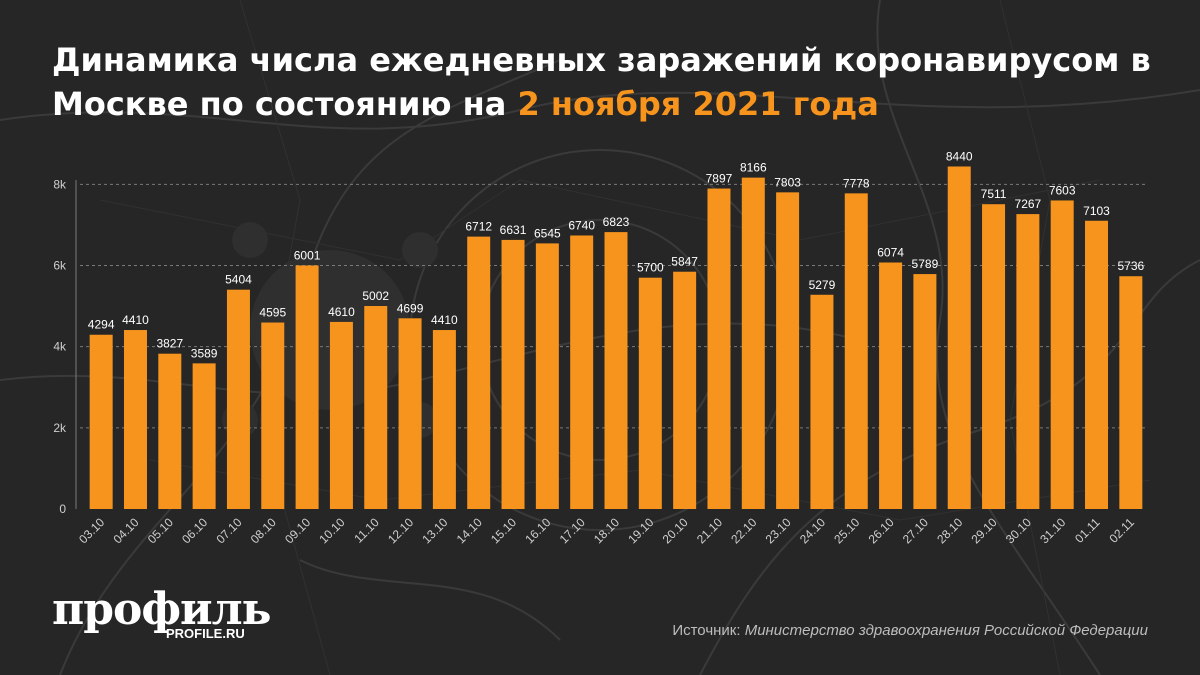 This screenshot has height=675, width=1200. I want to click on x-tick-label: 03.10, so click(91, 530).